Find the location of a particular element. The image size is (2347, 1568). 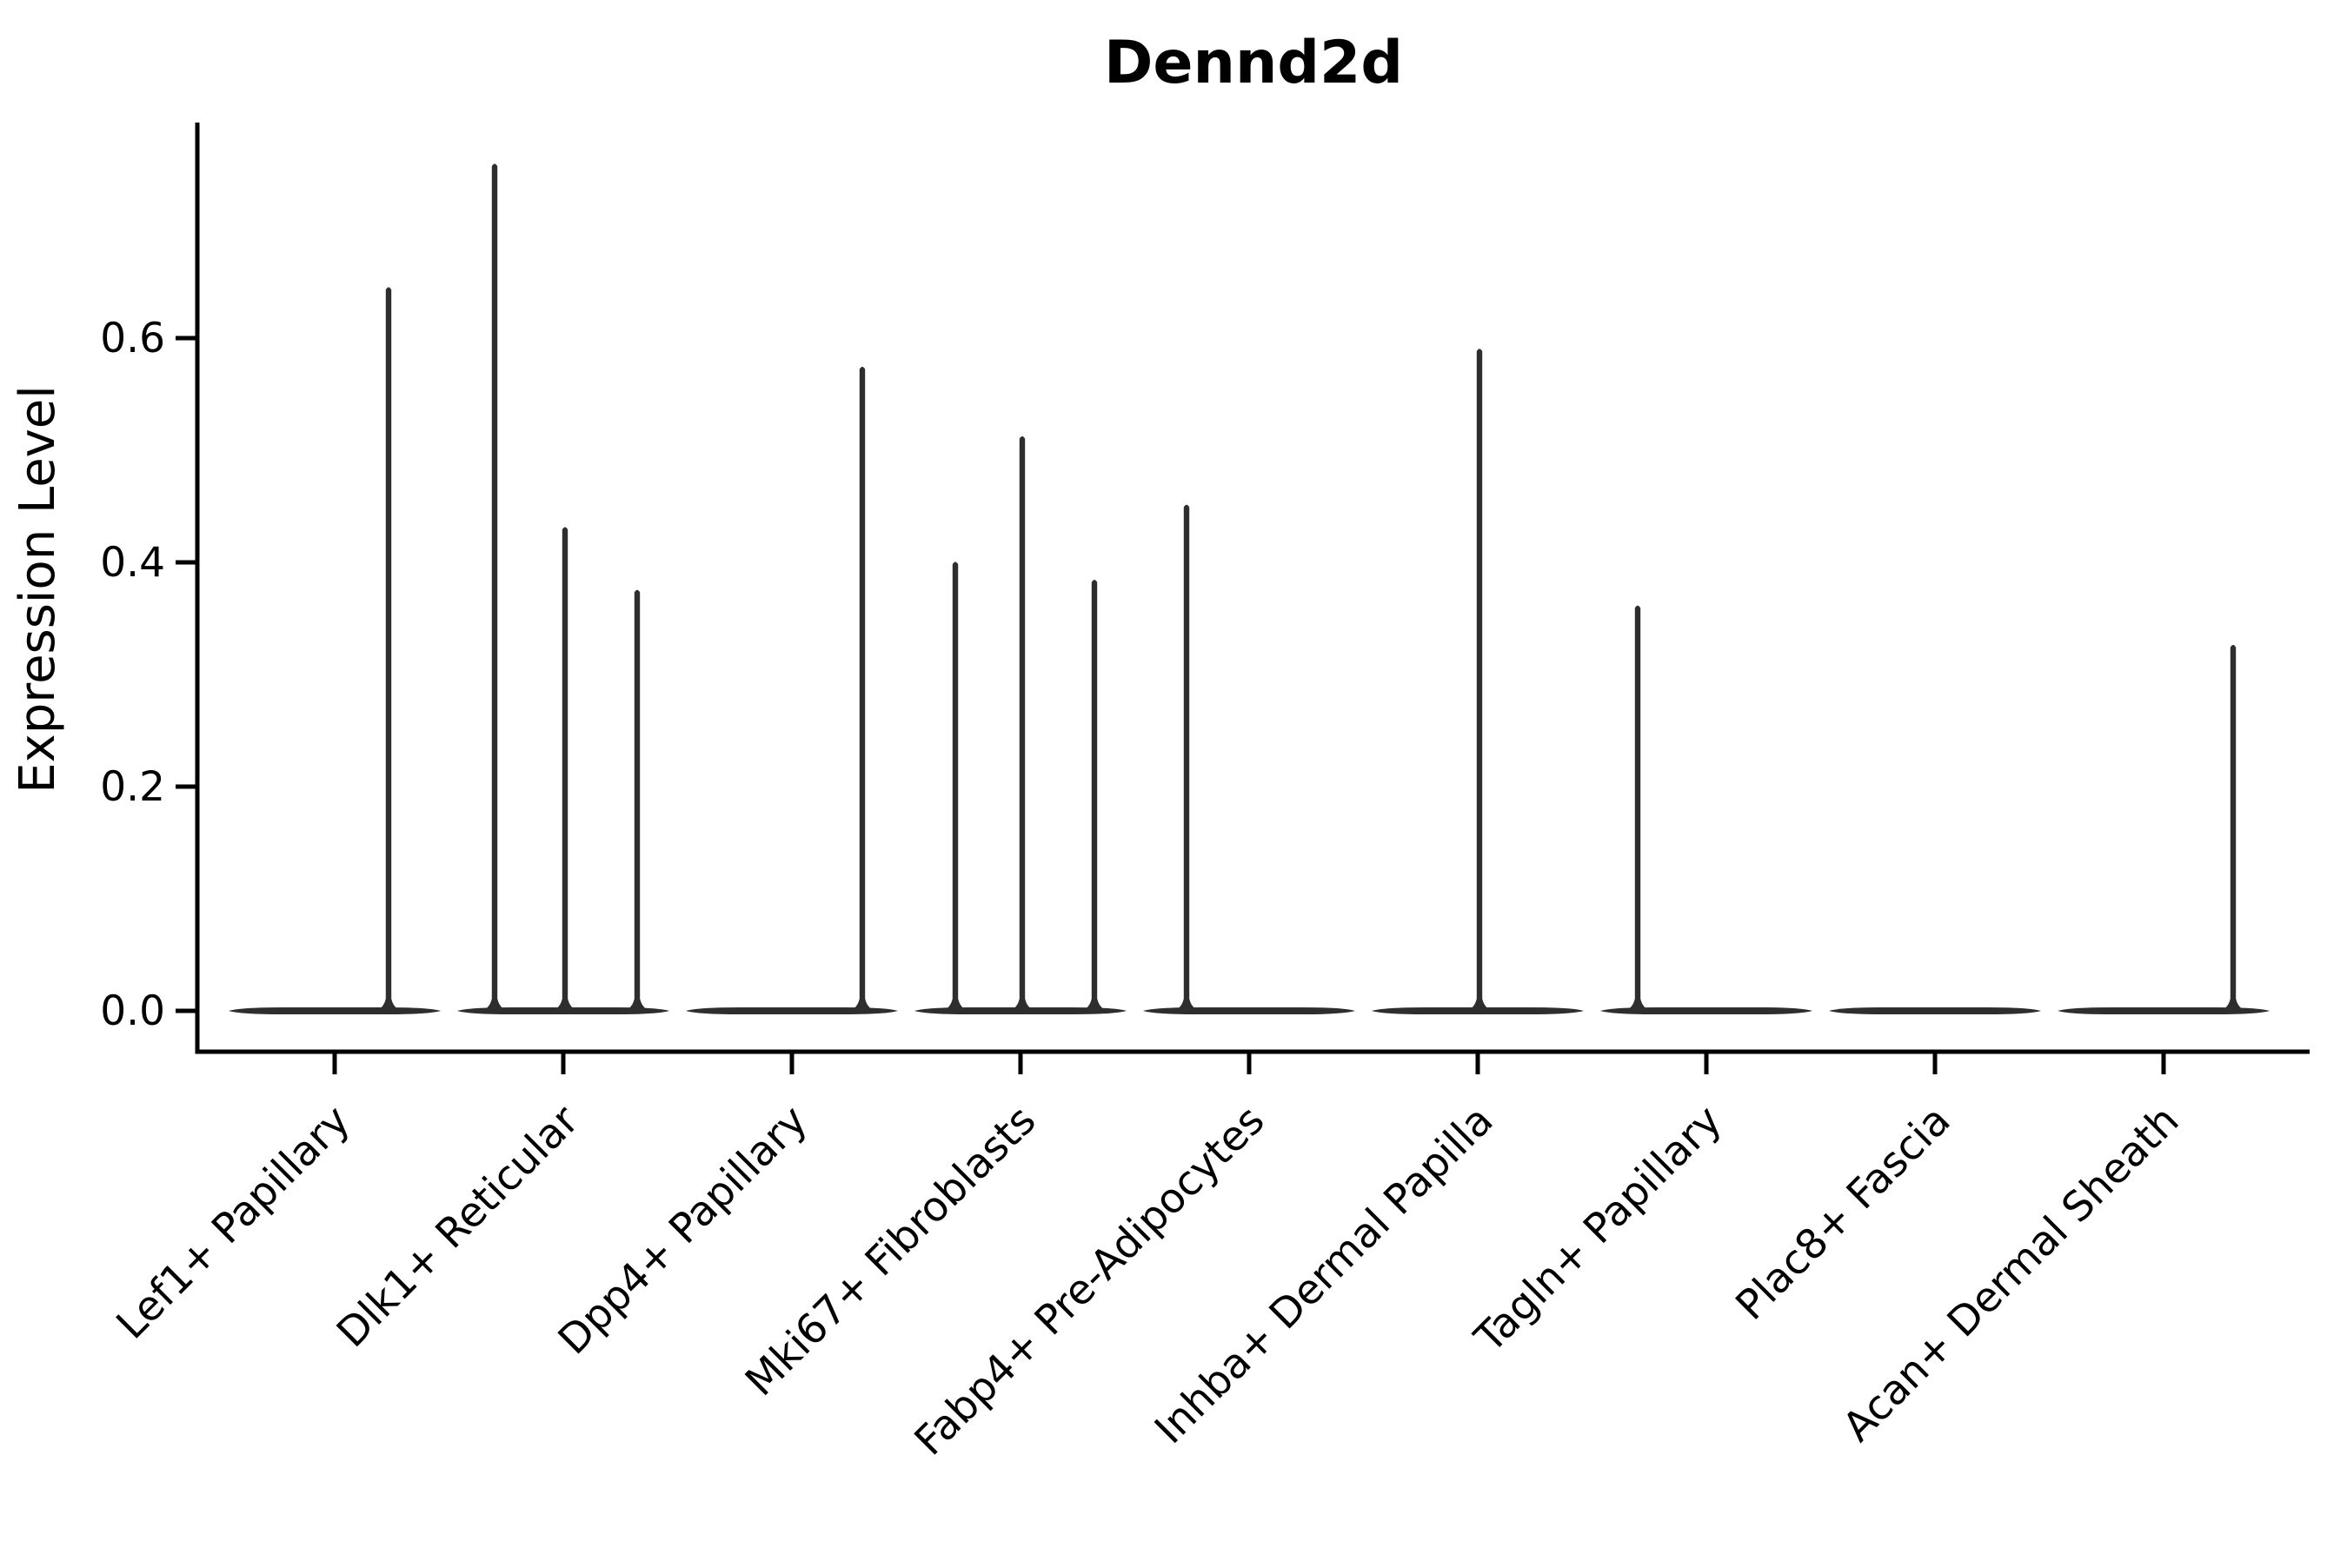

plot-title: Dennd2d is located at coordinates (1253, 63).